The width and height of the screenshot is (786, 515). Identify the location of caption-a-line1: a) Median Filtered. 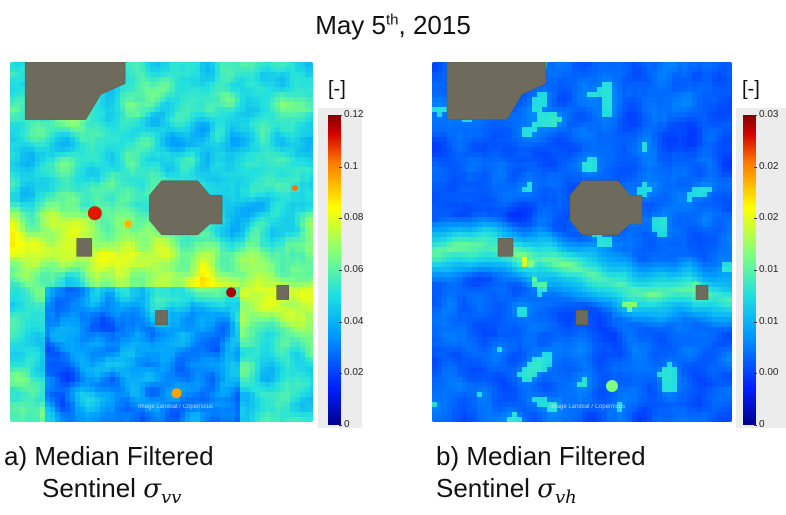
(109, 456).